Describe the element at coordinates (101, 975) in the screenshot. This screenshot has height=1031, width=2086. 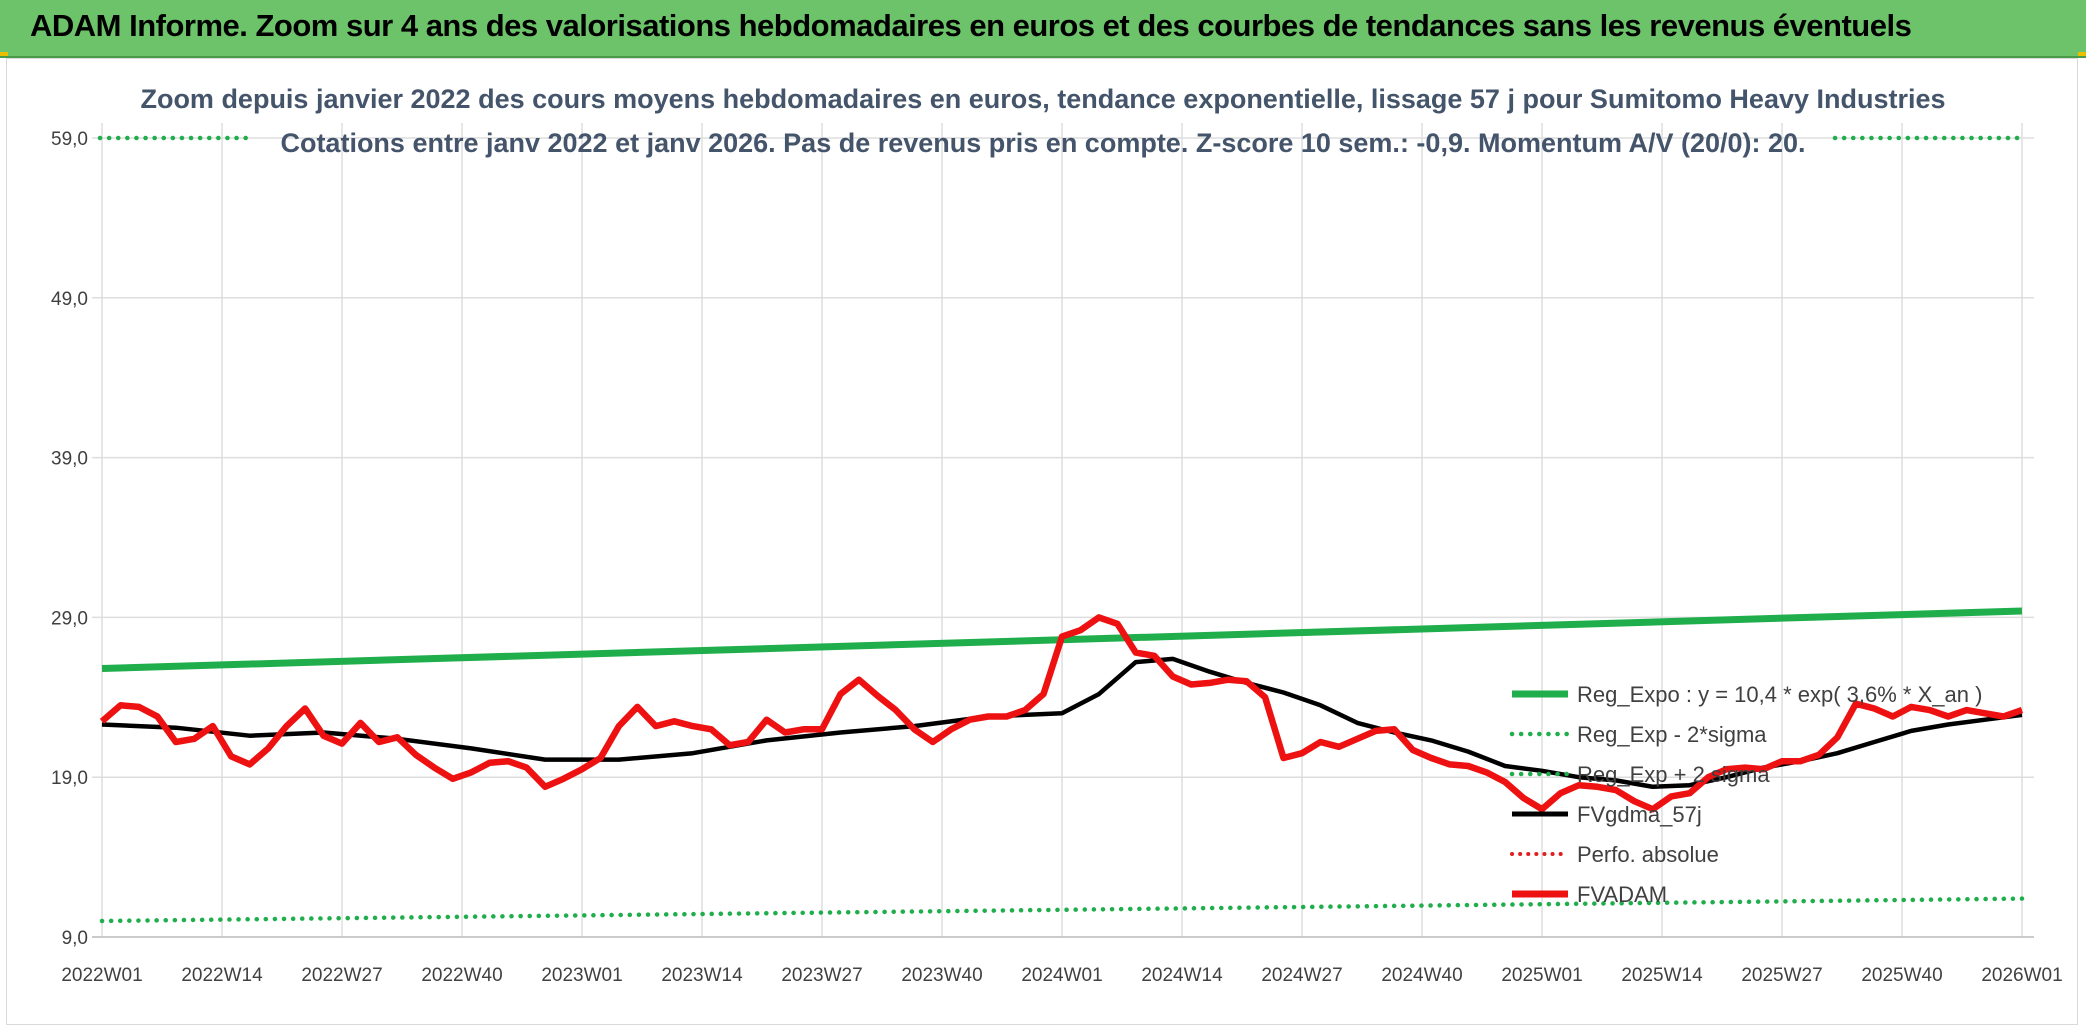
I see `x-tick-label: 2022W01` at that location.